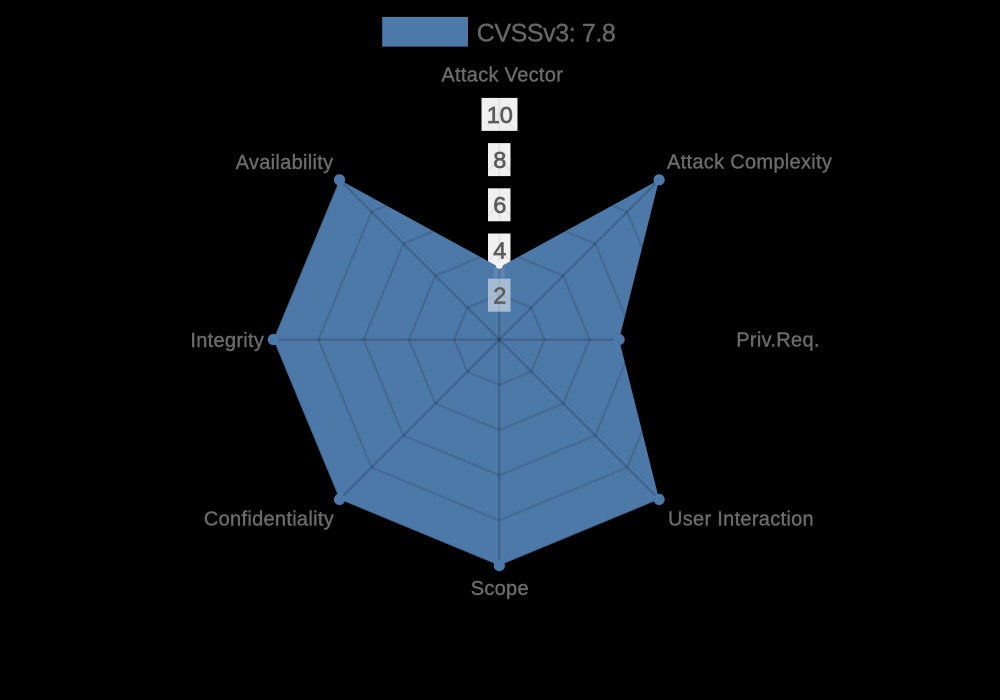 This screenshot has height=700, width=1000. What do you see at coordinates (741, 519) in the screenshot?
I see `svg-text: User Interaction` at bounding box center [741, 519].